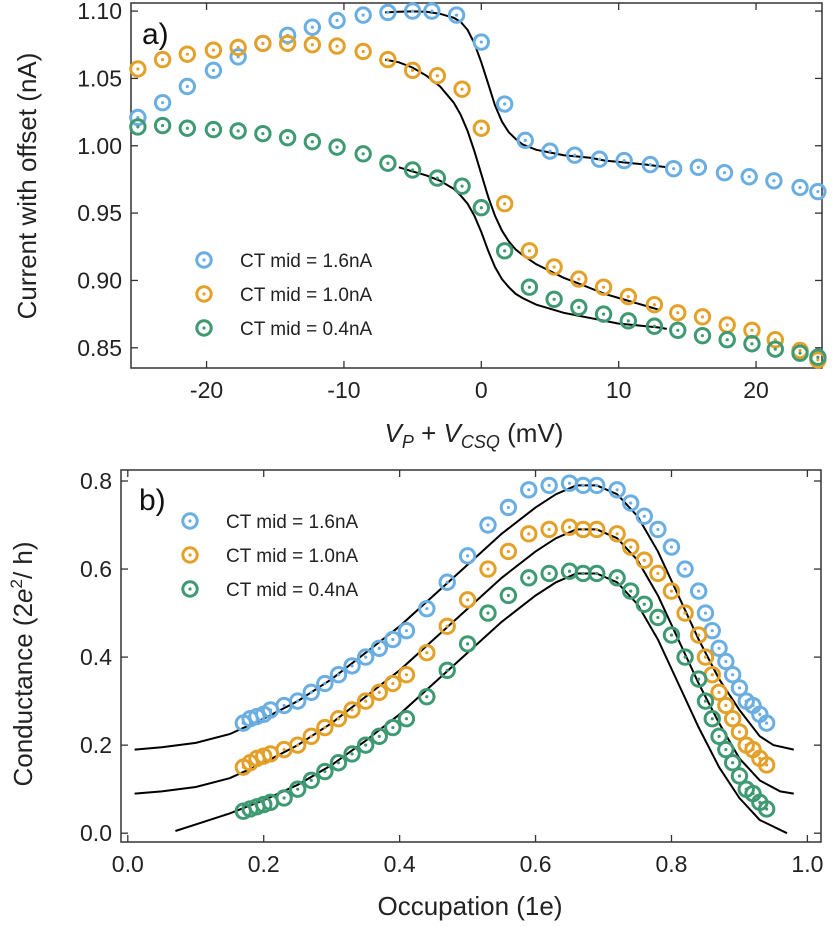 Image resolution: width=839 pixels, height=927 pixels. What do you see at coordinates (155, 34) in the screenshot?
I see `panel-a-label: a)` at bounding box center [155, 34].